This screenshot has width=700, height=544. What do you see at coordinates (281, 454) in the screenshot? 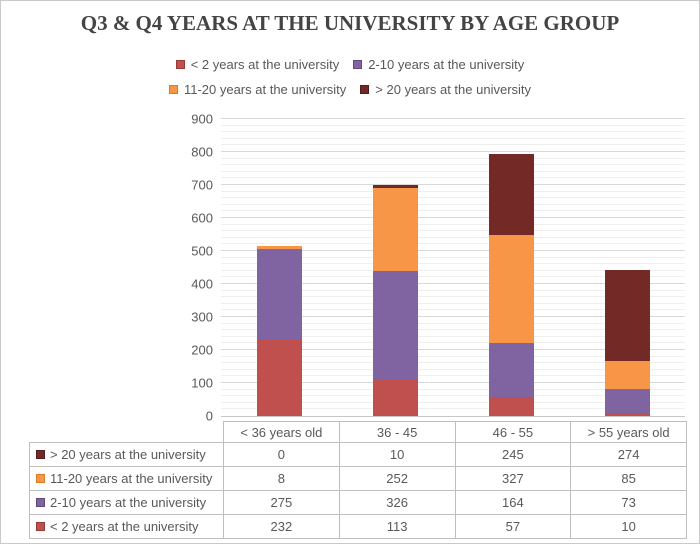
I see `table-value-cell: 0` at bounding box center [281, 454].